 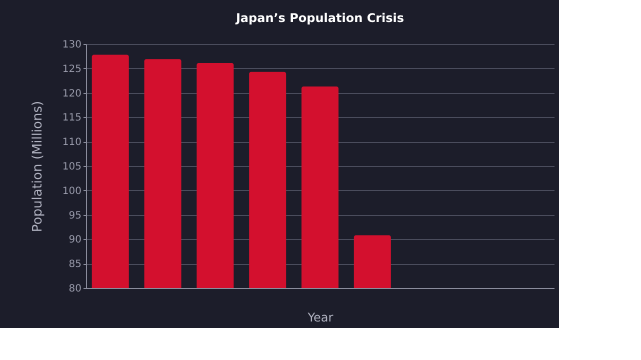 I want to click on chart-title: Japan’s Population Crisis, so click(x=319, y=18).